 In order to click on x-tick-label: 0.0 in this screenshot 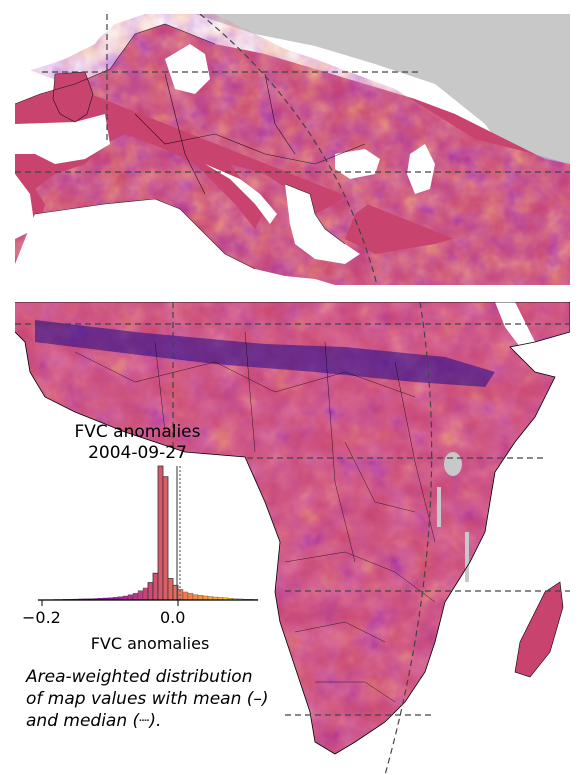, I will do `click(173, 617)`.